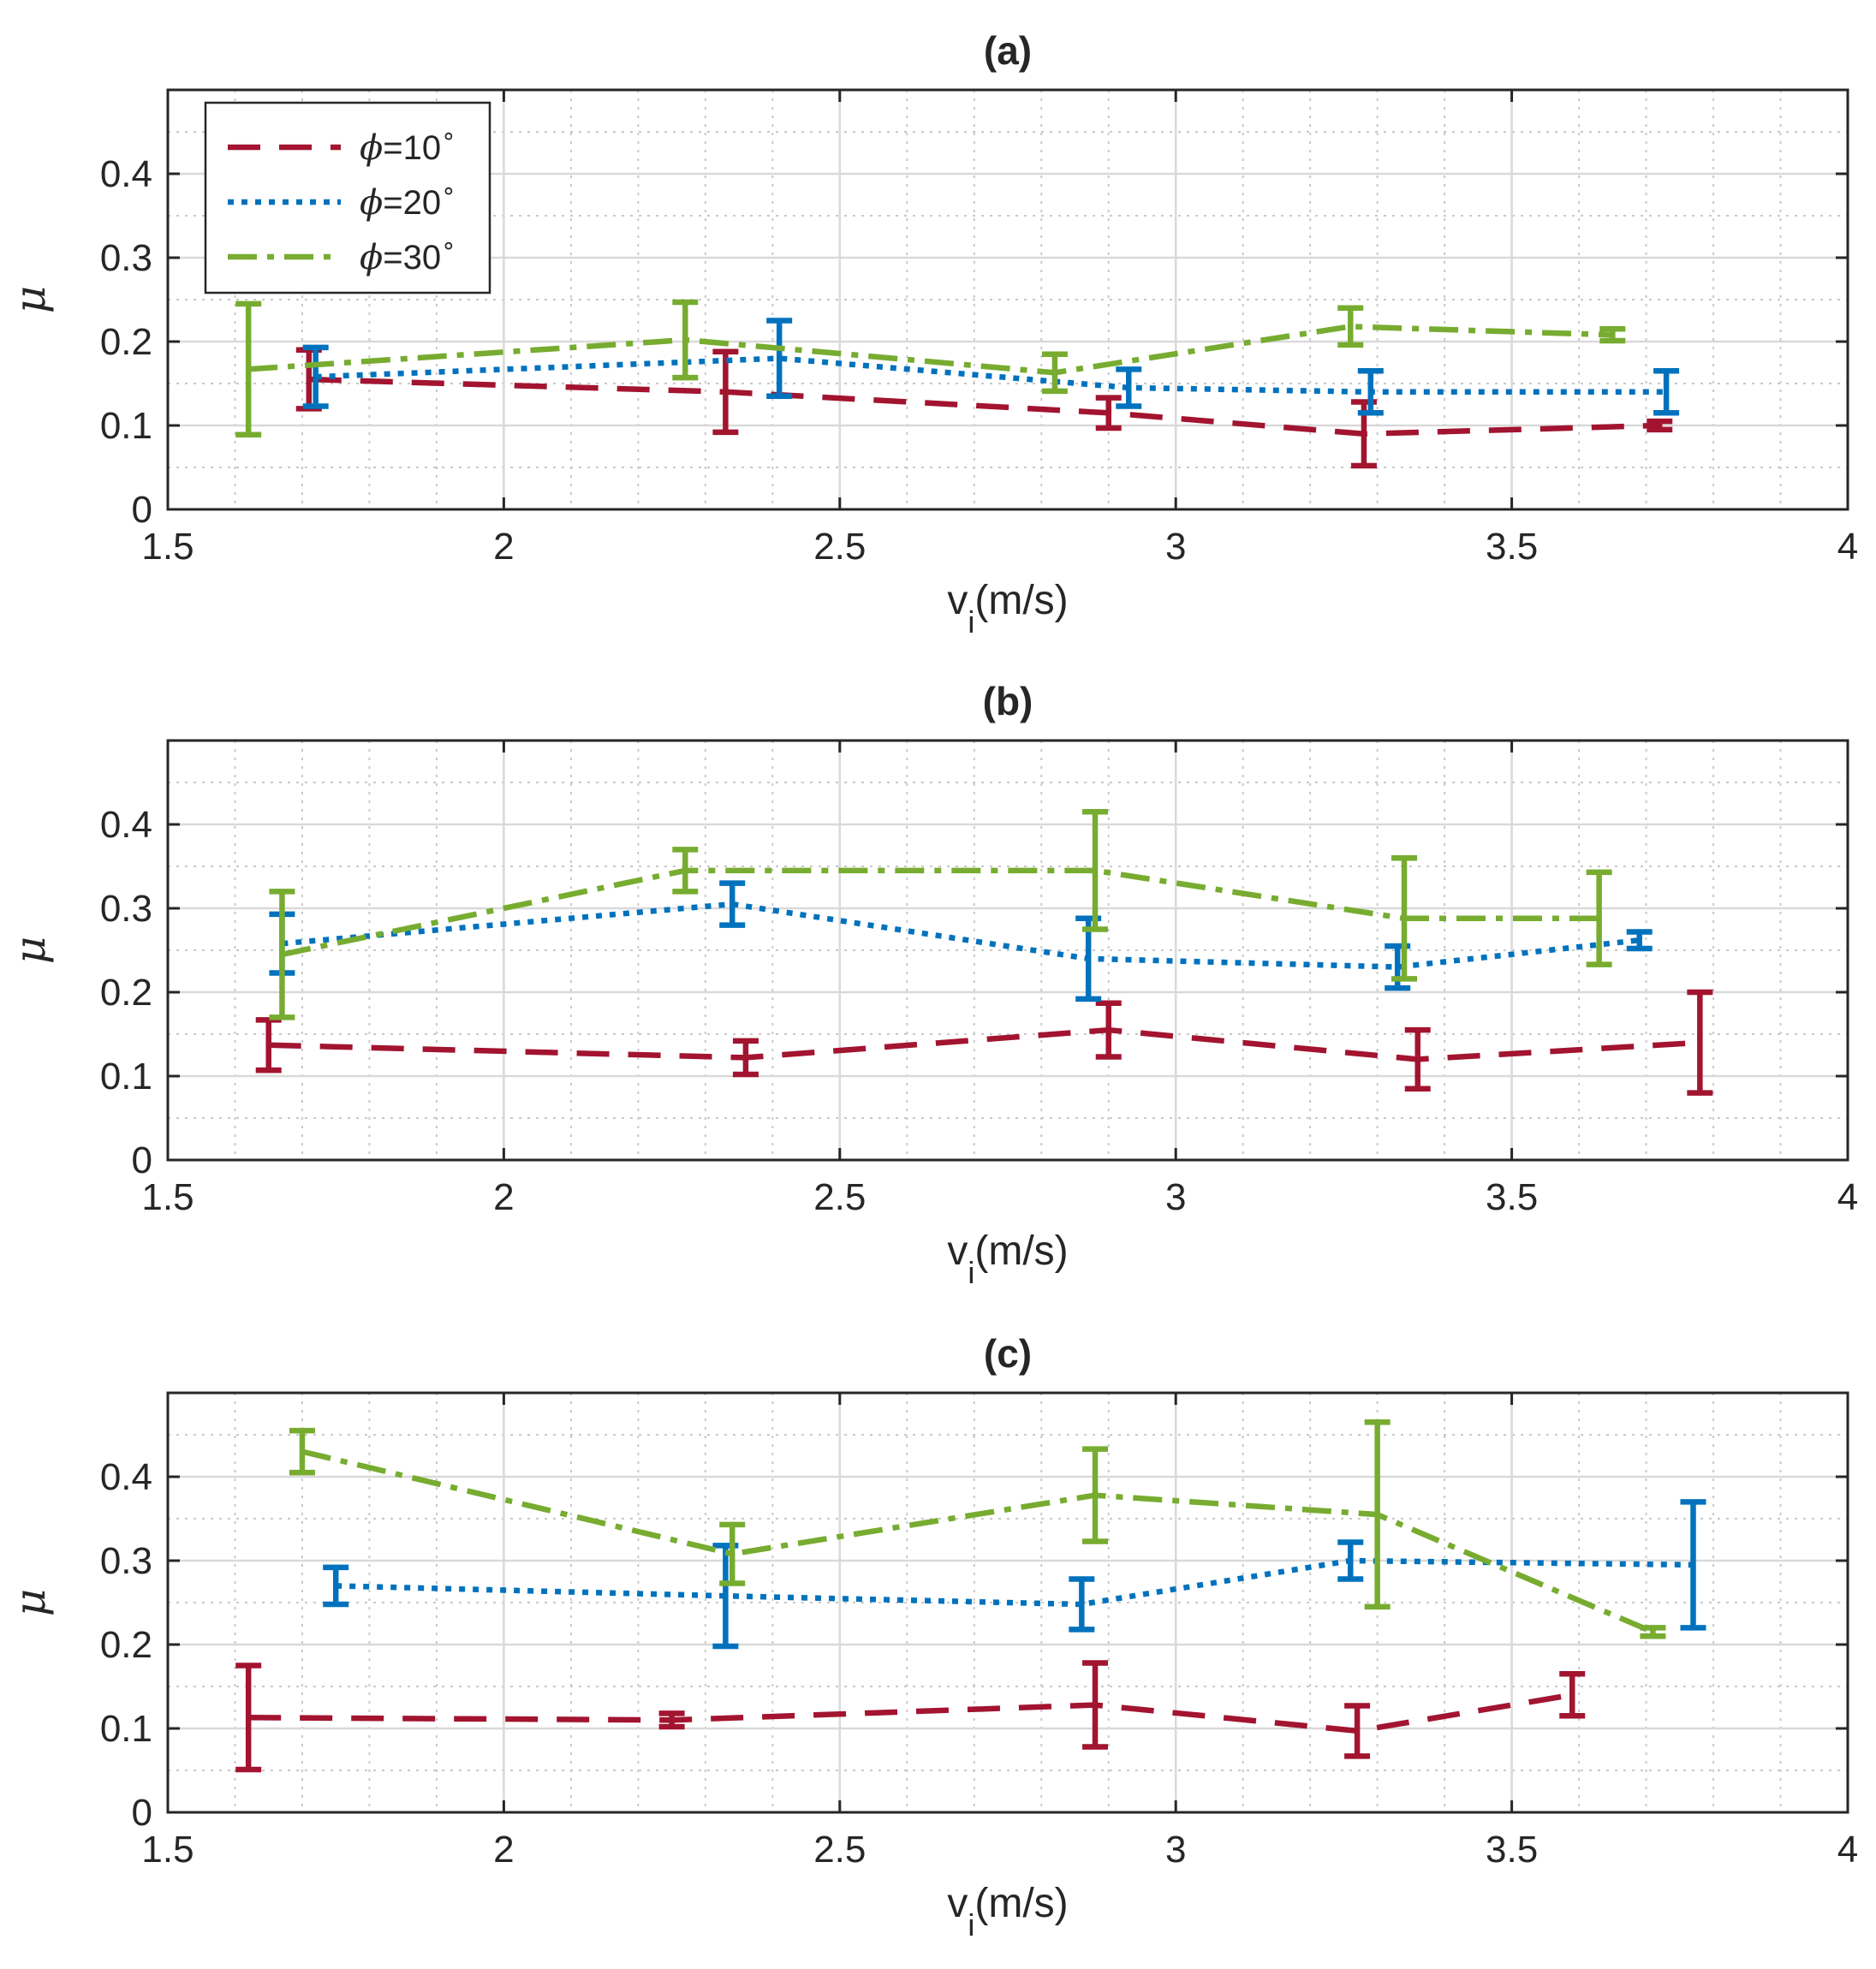 The width and height of the screenshot is (1876, 1969). Describe the element at coordinates (408, 254) in the screenshot. I see `legend-label-phi30: ϕ=30∘` at that location.